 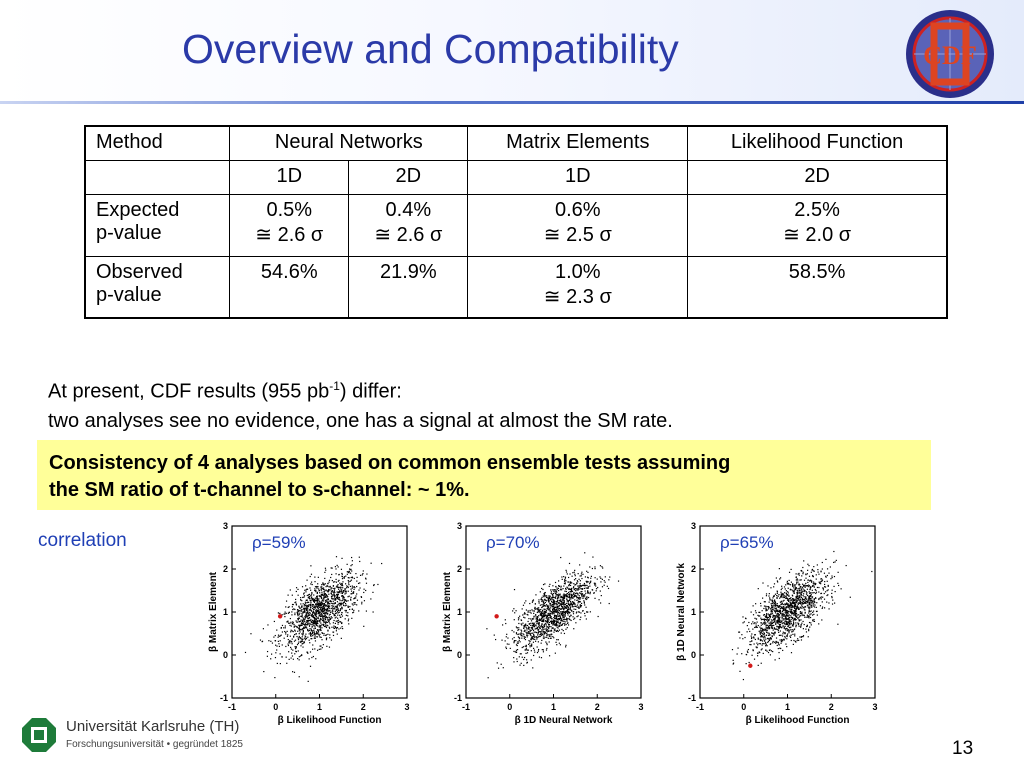 I want to click on observed-point, so click(x=750, y=665).